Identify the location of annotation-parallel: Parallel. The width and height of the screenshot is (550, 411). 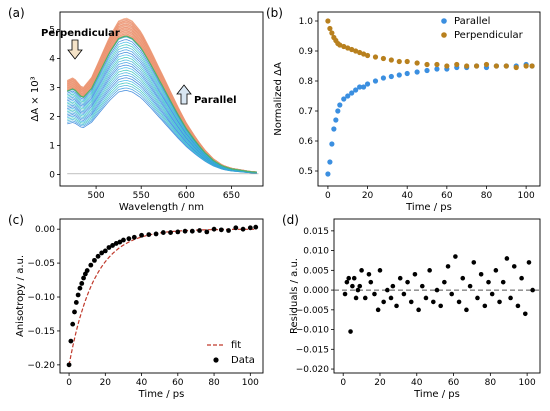
(215, 100).